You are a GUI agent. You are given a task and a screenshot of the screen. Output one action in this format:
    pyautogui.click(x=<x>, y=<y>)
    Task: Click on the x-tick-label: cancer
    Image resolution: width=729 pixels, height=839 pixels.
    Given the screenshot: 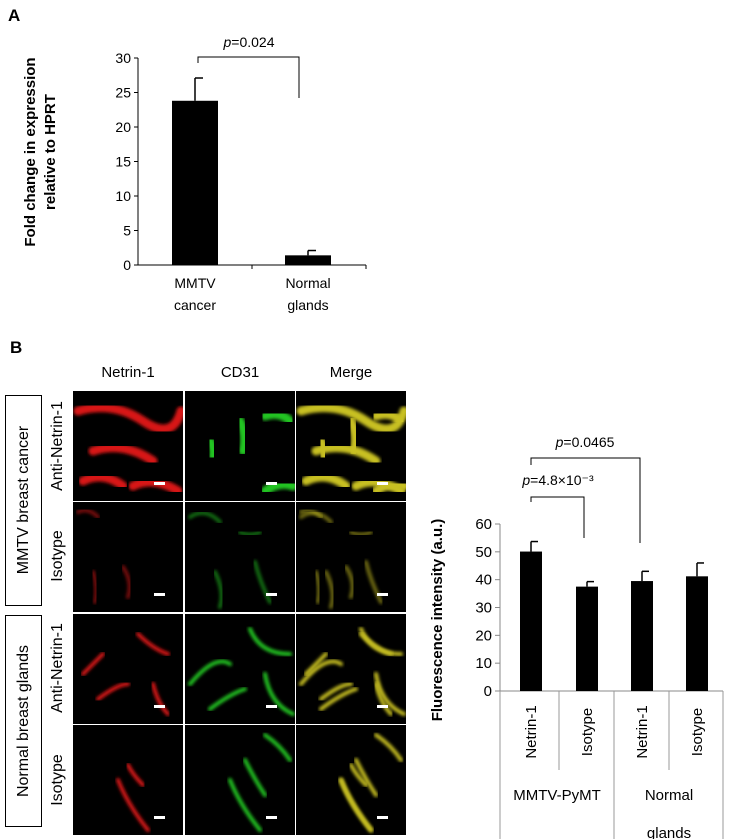 What is the action you would take?
    pyautogui.click(x=195, y=305)
    